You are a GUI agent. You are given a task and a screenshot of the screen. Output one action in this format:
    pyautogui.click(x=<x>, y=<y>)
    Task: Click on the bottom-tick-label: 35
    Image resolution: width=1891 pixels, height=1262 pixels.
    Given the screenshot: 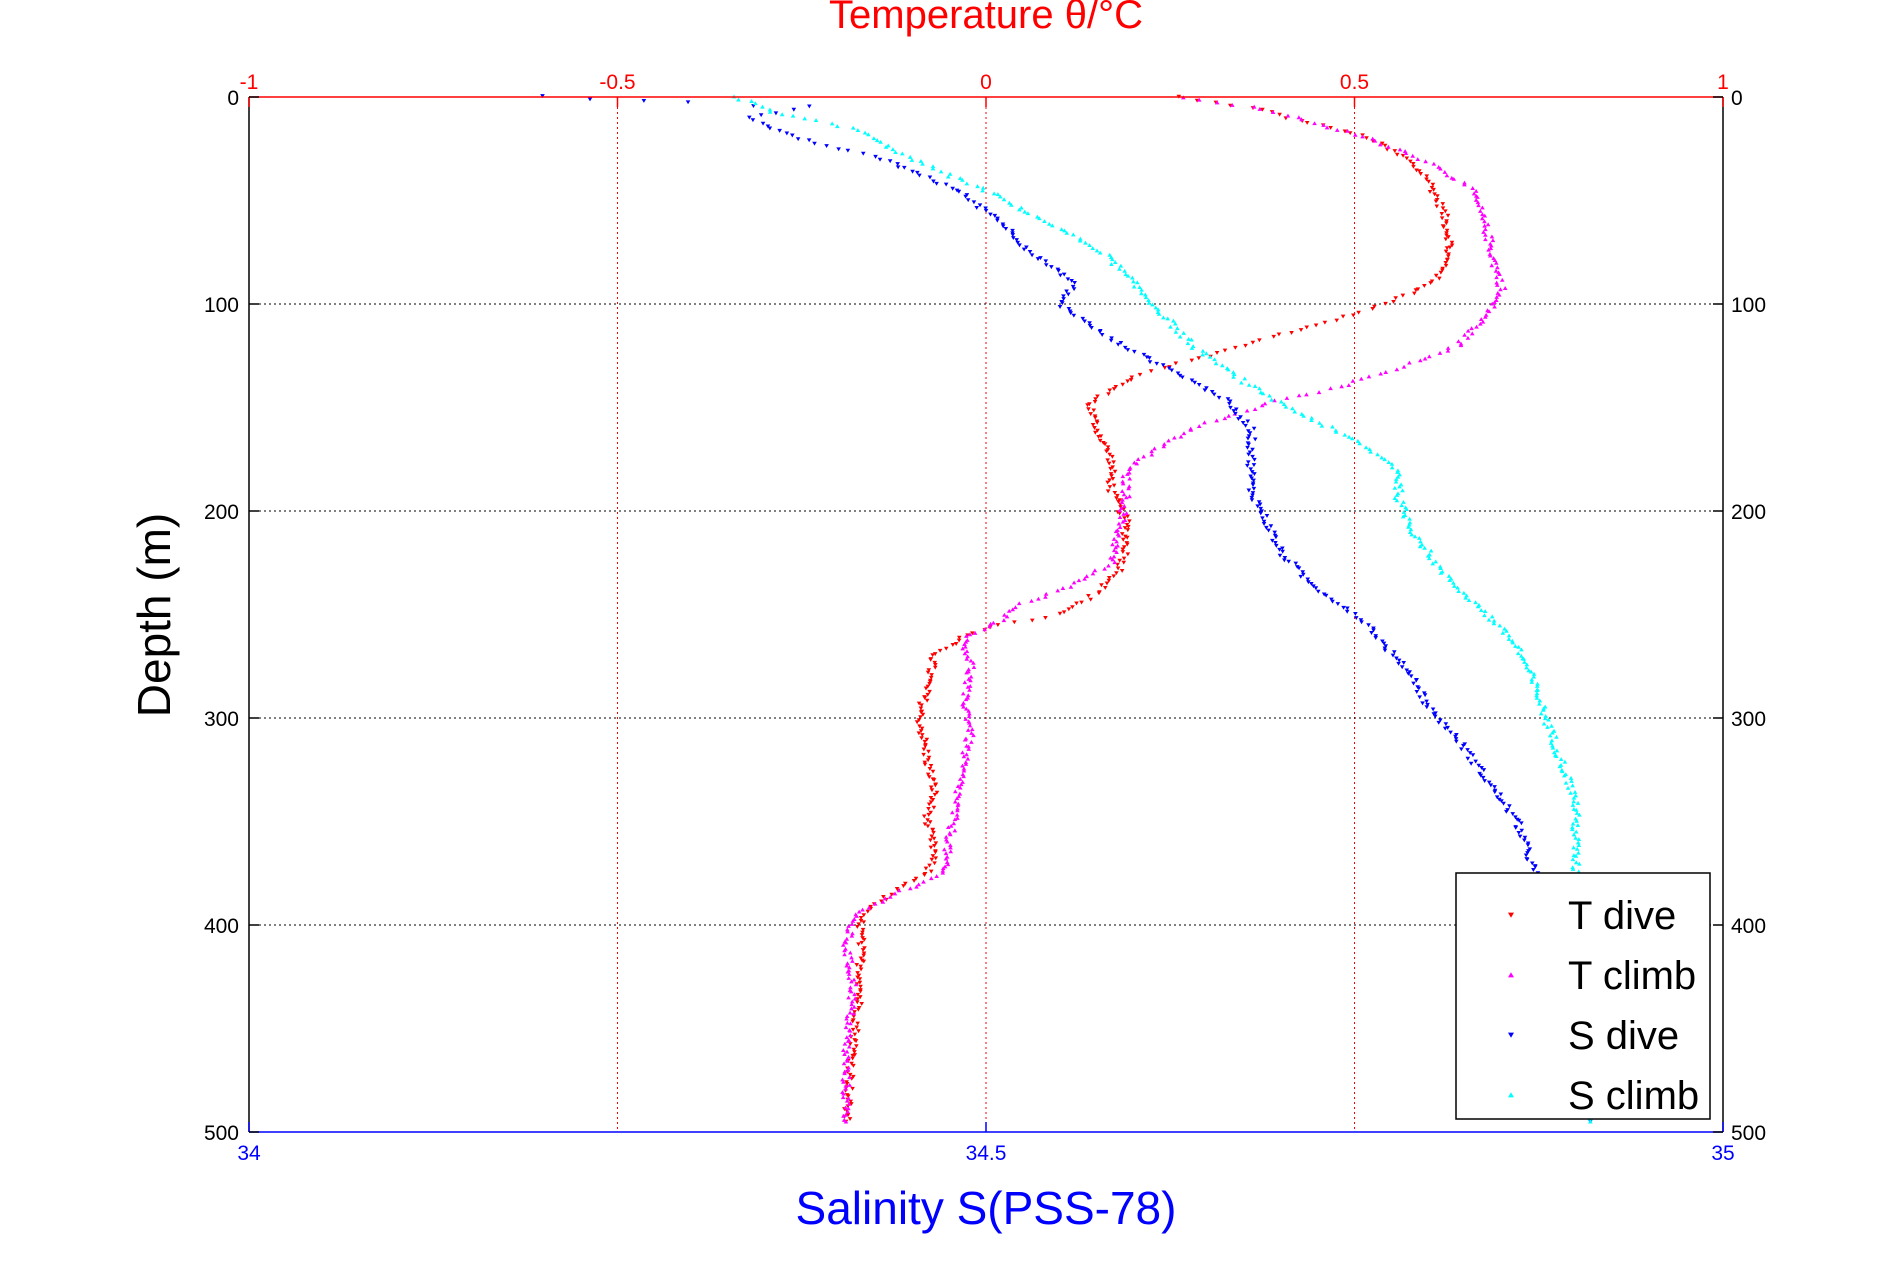 What is the action you would take?
    pyautogui.click(x=1722, y=1153)
    